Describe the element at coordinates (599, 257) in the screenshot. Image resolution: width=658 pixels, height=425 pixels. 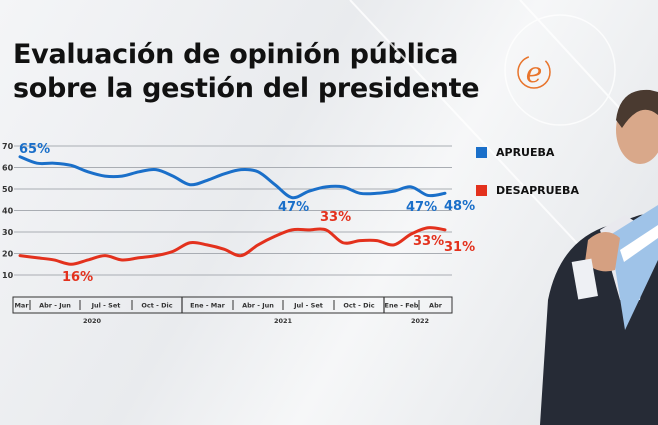
I see `president-photo` at that location.